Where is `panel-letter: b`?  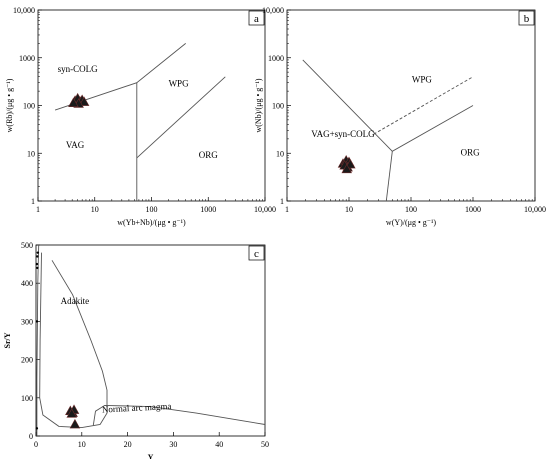
panel-letter: b is located at coordinates (527, 19).